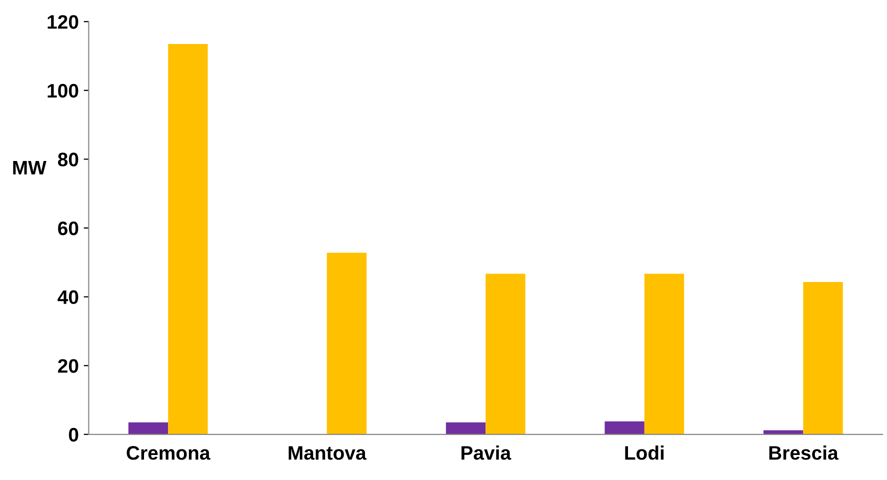 The height and width of the screenshot is (480, 887). What do you see at coordinates (68, 297) in the screenshot?
I see `y-tick-label: 40` at bounding box center [68, 297].